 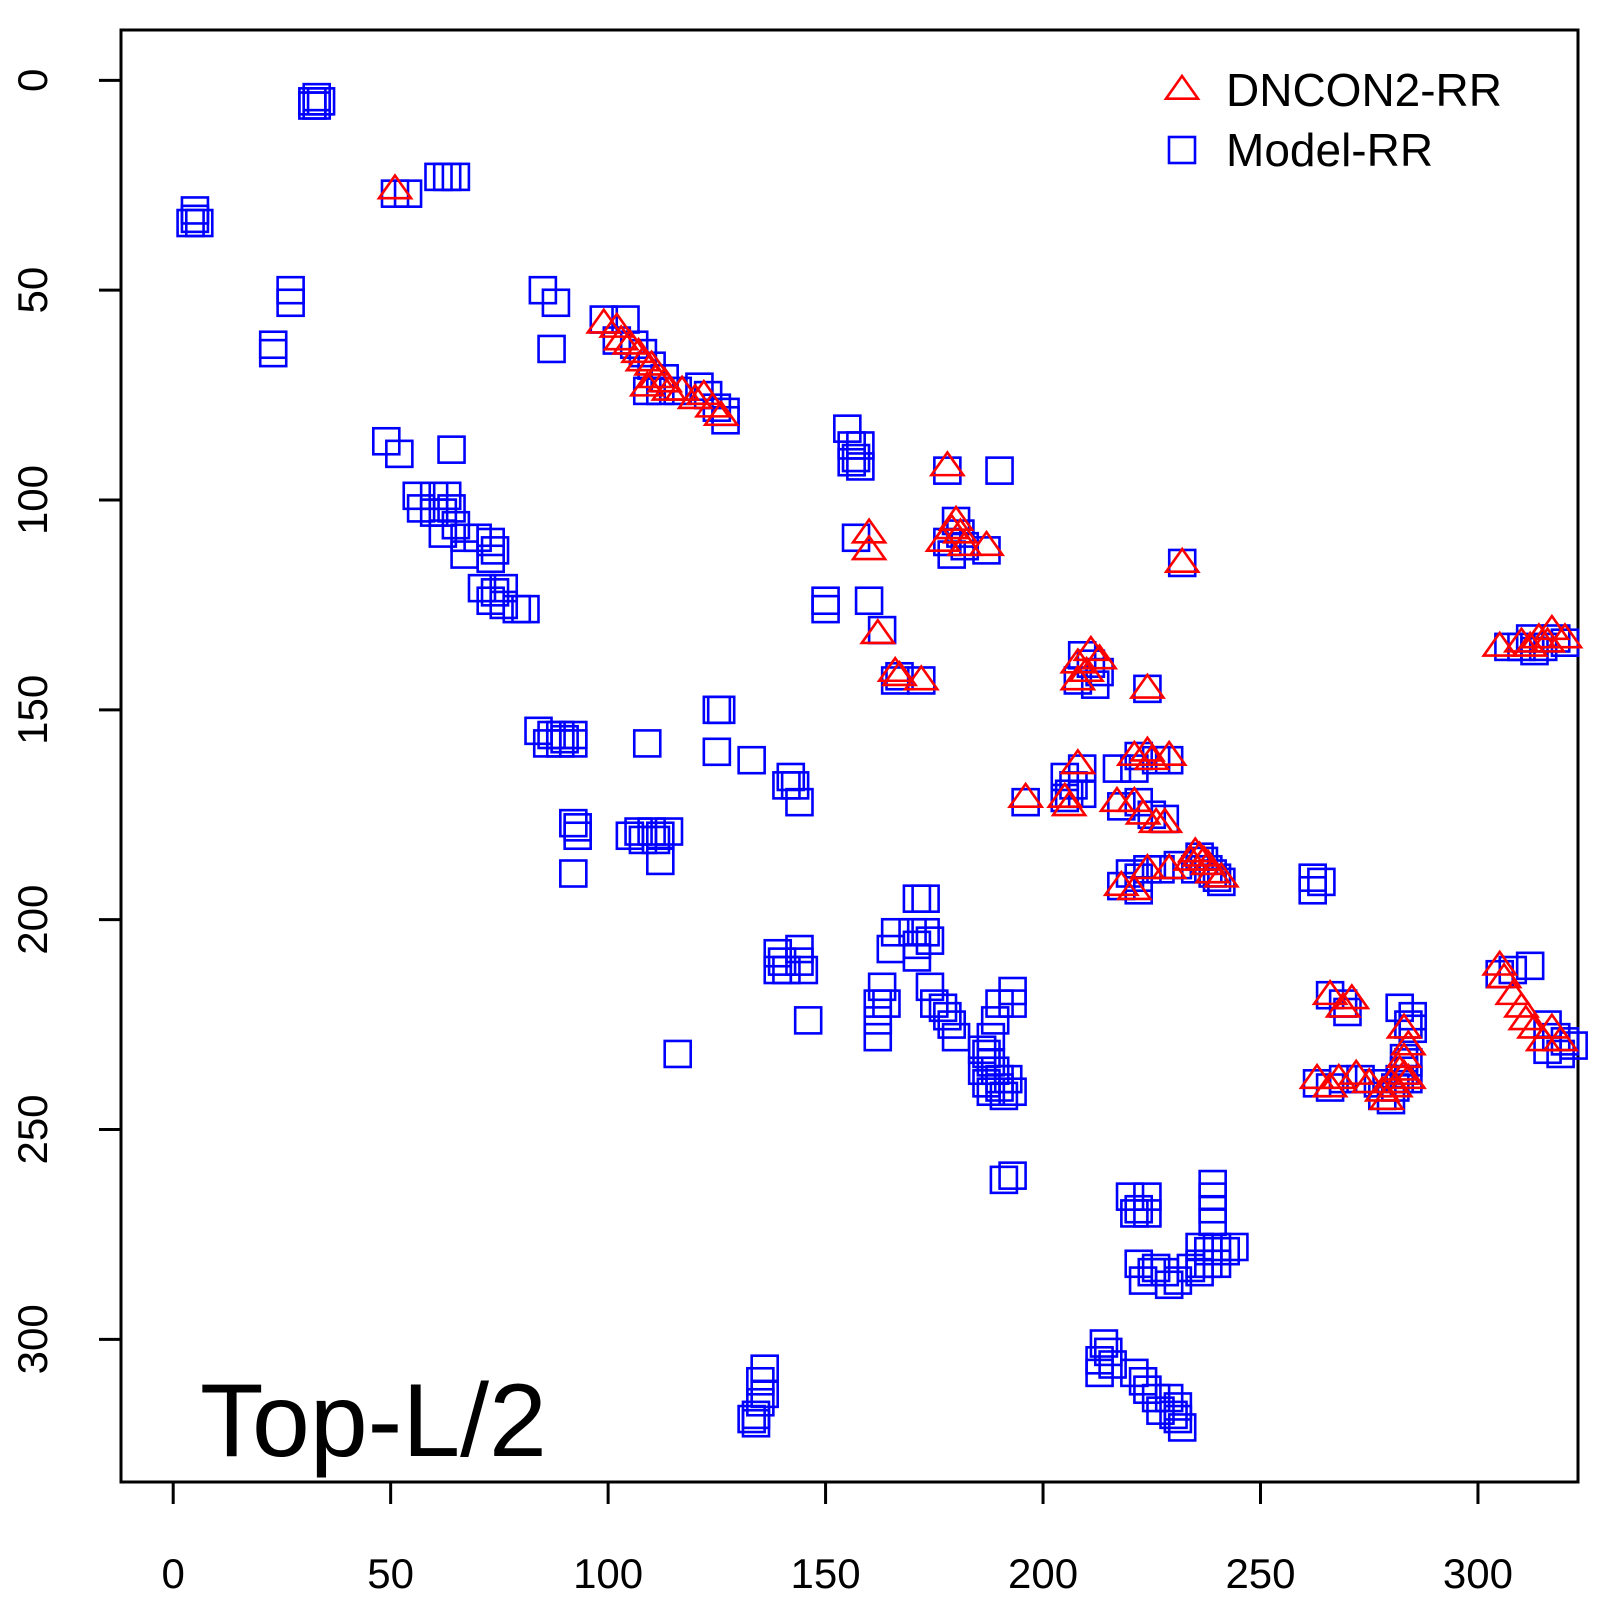 I want to click on x-tick-label: 300, so click(x=1478, y=1573).